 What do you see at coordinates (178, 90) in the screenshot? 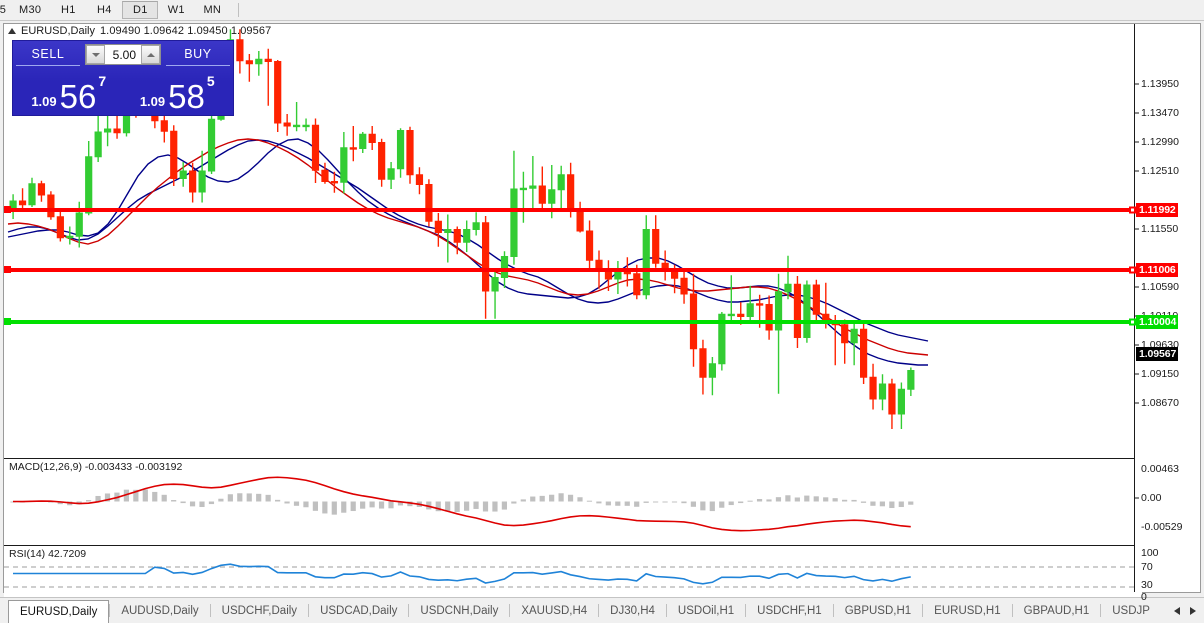
I see `buy-price: 1.09 58 5` at bounding box center [178, 90].